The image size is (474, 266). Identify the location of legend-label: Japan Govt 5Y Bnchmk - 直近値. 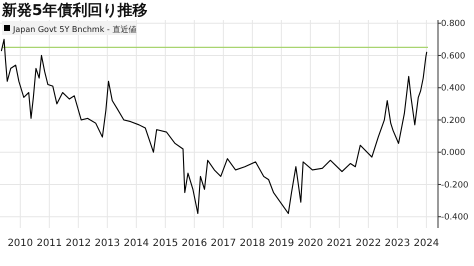
(74, 29).